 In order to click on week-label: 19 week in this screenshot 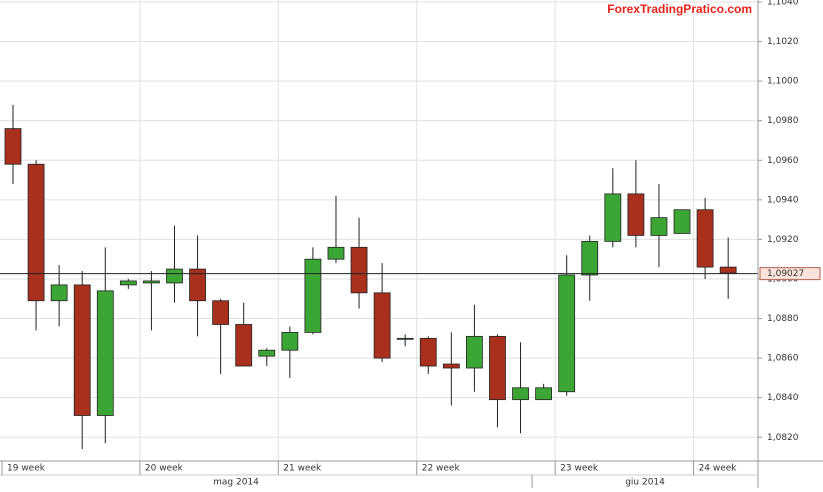, I will do `click(26, 469)`.